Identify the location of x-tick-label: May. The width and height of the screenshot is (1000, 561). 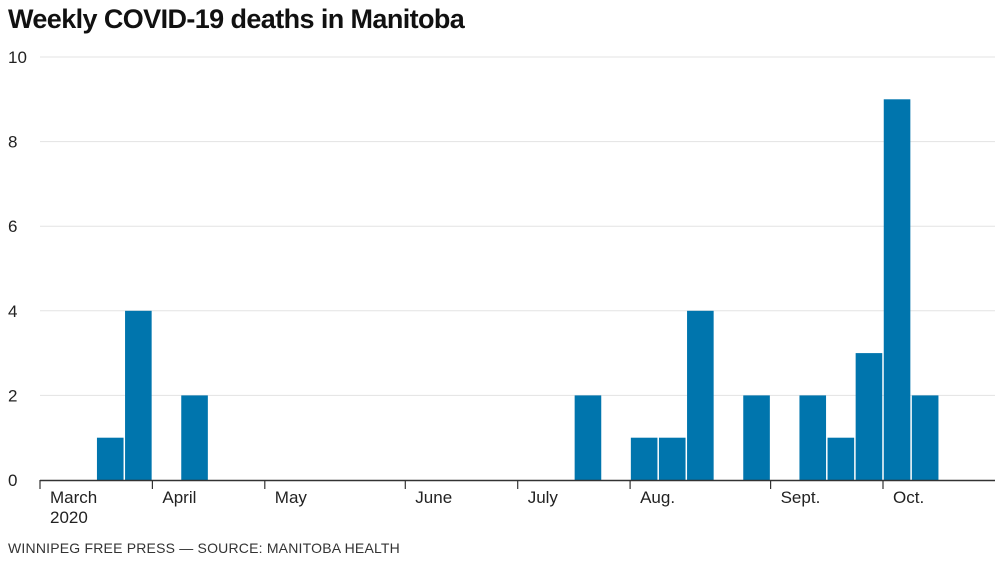
(291, 497).